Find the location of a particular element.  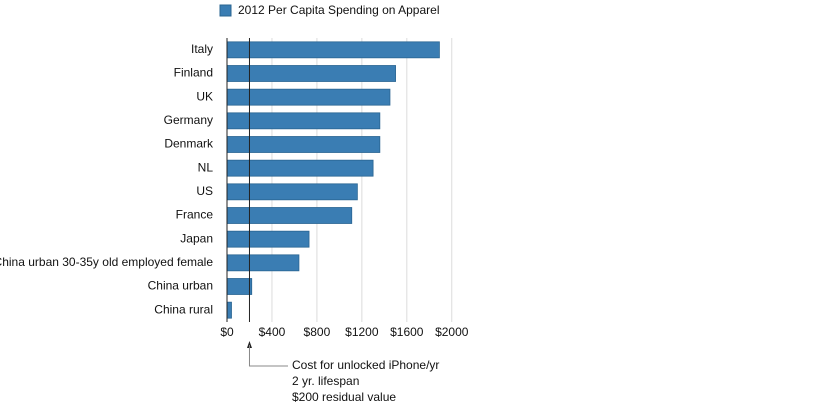

x-tick-label: $0 is located at coordinates (227, 332).